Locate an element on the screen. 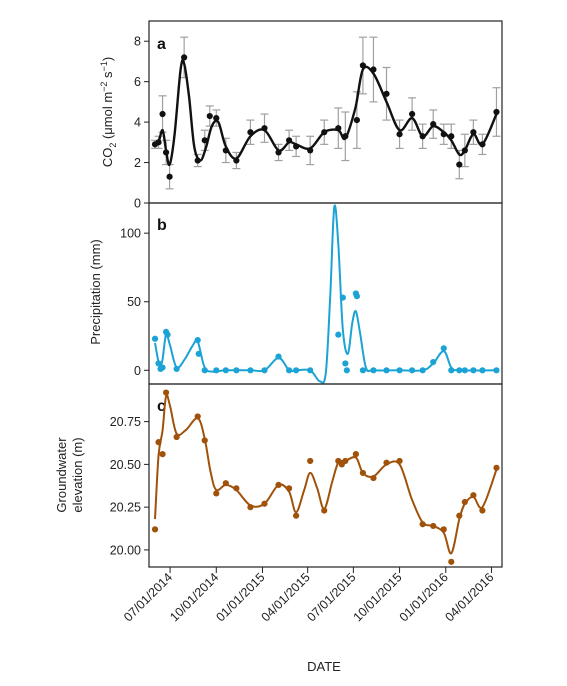 The height and width of the screenshot is (686, 567). panel-b-y-tick-label: 50 is located at coordinates (134, 302).